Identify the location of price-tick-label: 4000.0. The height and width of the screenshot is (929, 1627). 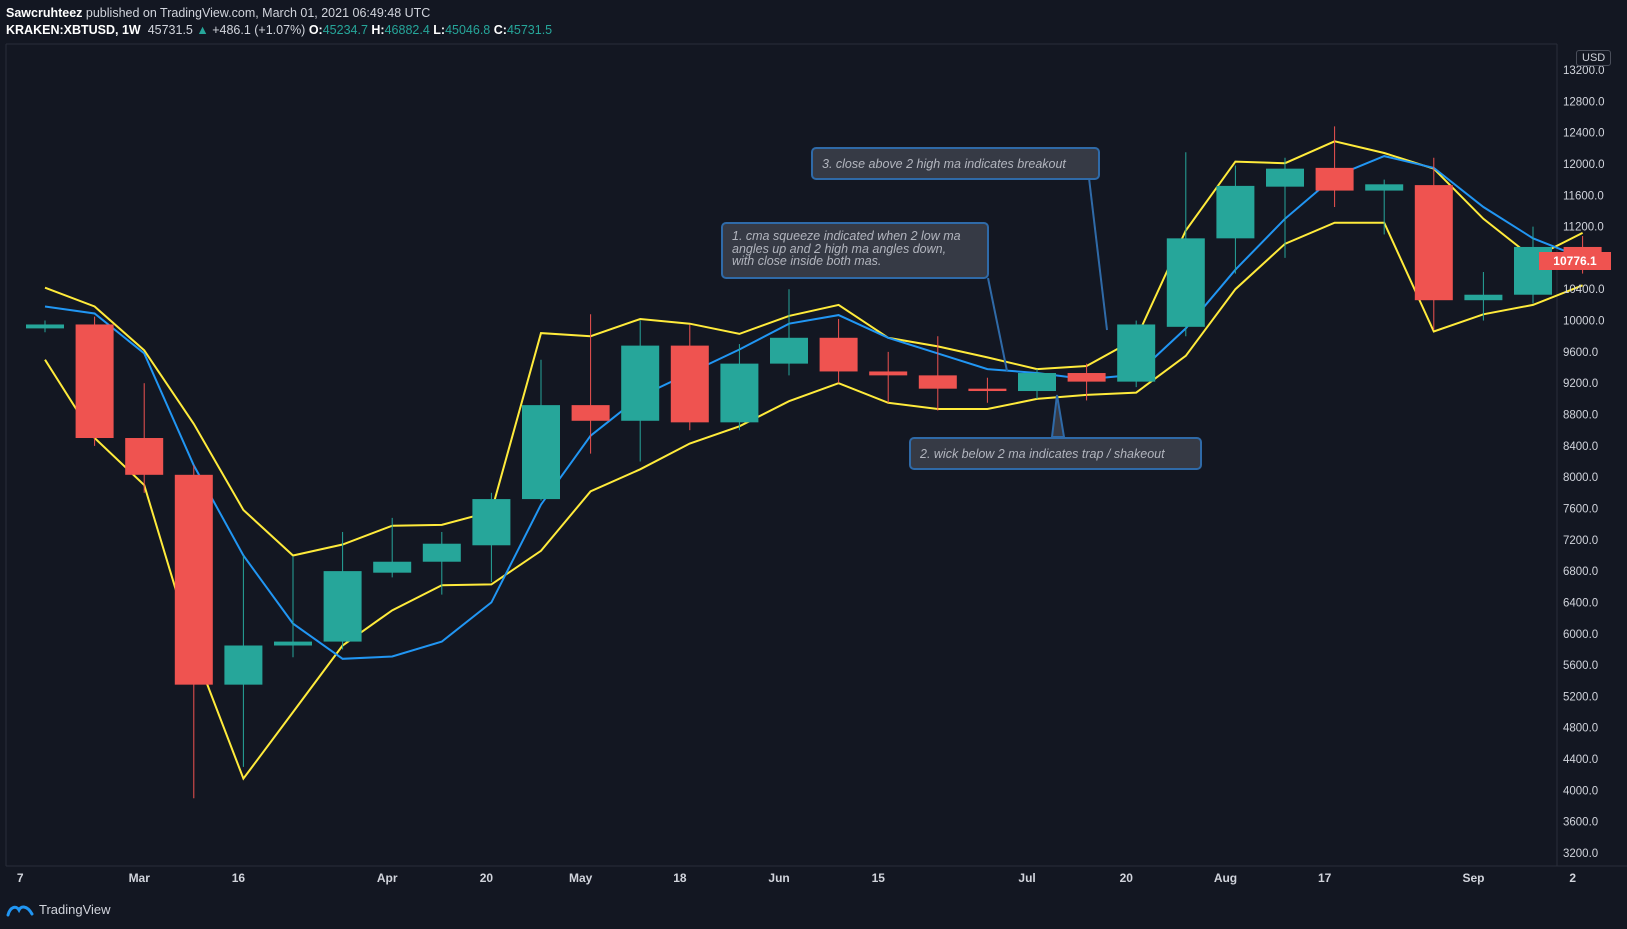
(1580, 791).